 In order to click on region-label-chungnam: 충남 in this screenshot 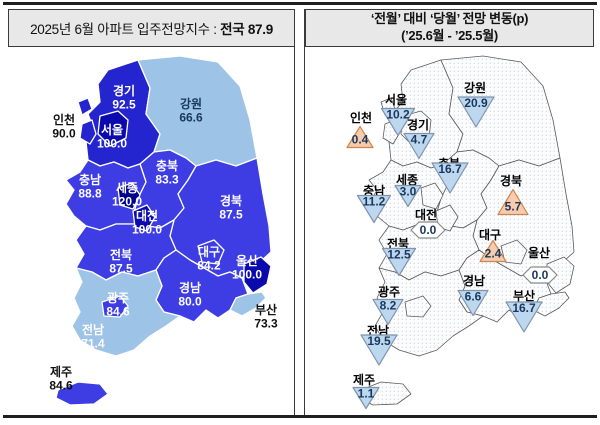, I will do `click(90, 179)`.